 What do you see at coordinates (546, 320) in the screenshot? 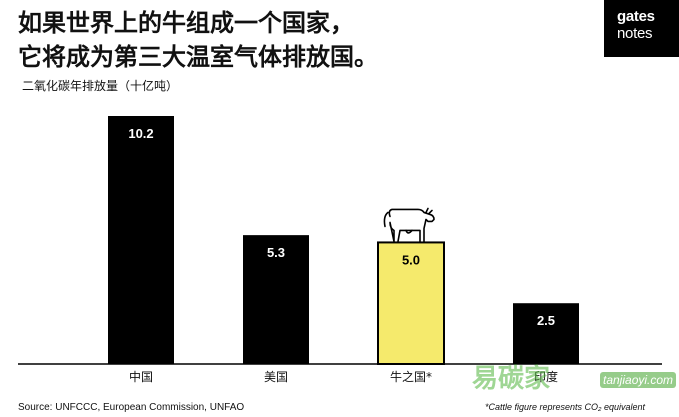
I see `data-label-3: 2.5` at bounding box center [546, 320].